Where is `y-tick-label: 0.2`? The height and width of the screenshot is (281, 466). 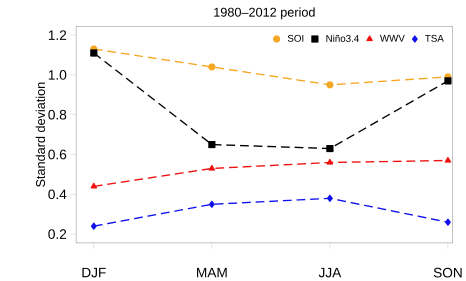
y-tick-label: 0.2 is located at coordinates (57, 234).